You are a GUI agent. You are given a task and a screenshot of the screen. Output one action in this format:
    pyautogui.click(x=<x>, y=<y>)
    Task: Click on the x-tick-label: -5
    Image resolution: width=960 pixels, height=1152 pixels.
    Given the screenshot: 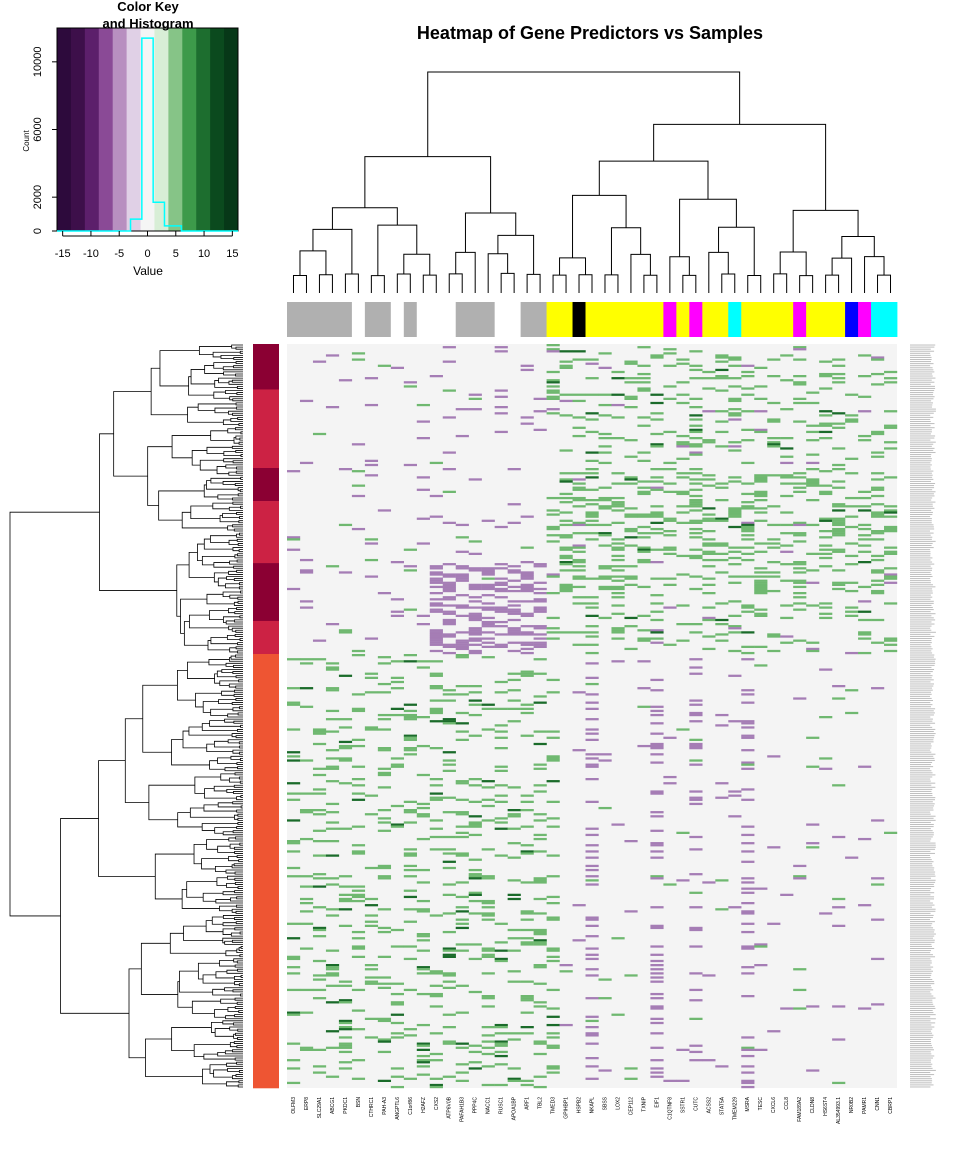 What is the action you would take?
    pyautogui.click(x=119, y=254)
    